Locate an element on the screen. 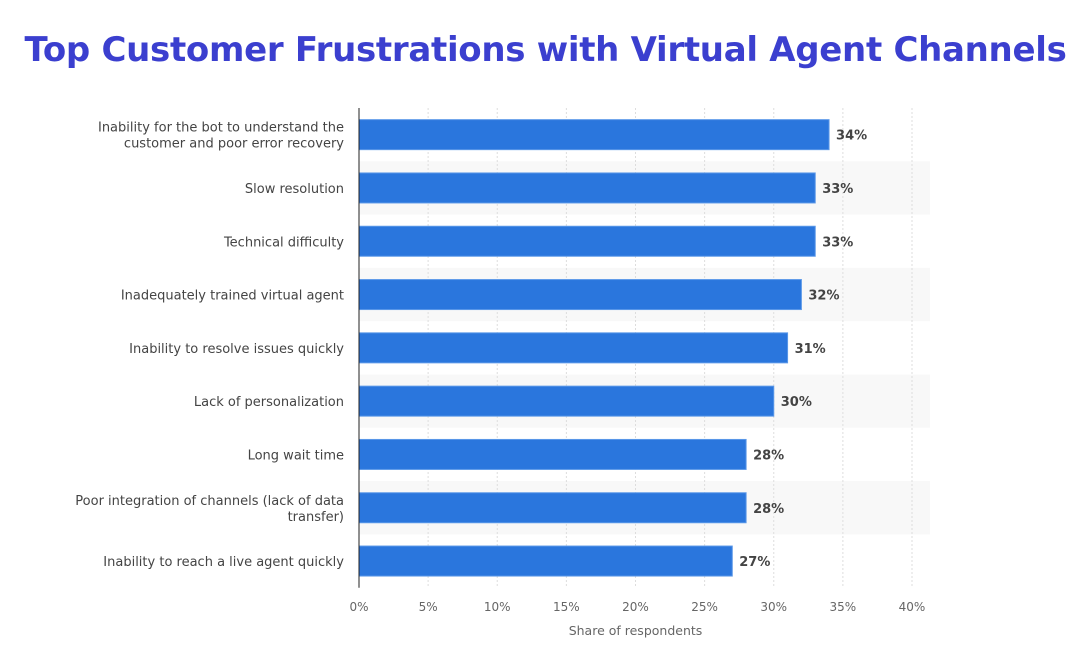 The image size is (1091, 664). category-label: Inability to resolve issues quickly is located at coordinates (236, 349).